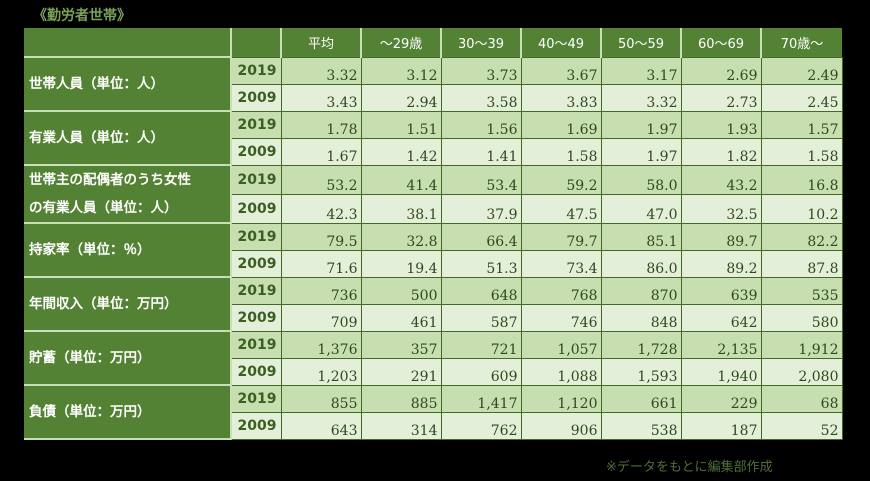  What do you see at coordinates (481, 179) in the screenshot?
I see `value-cell: 53.4` at bounding box center [481, 179].